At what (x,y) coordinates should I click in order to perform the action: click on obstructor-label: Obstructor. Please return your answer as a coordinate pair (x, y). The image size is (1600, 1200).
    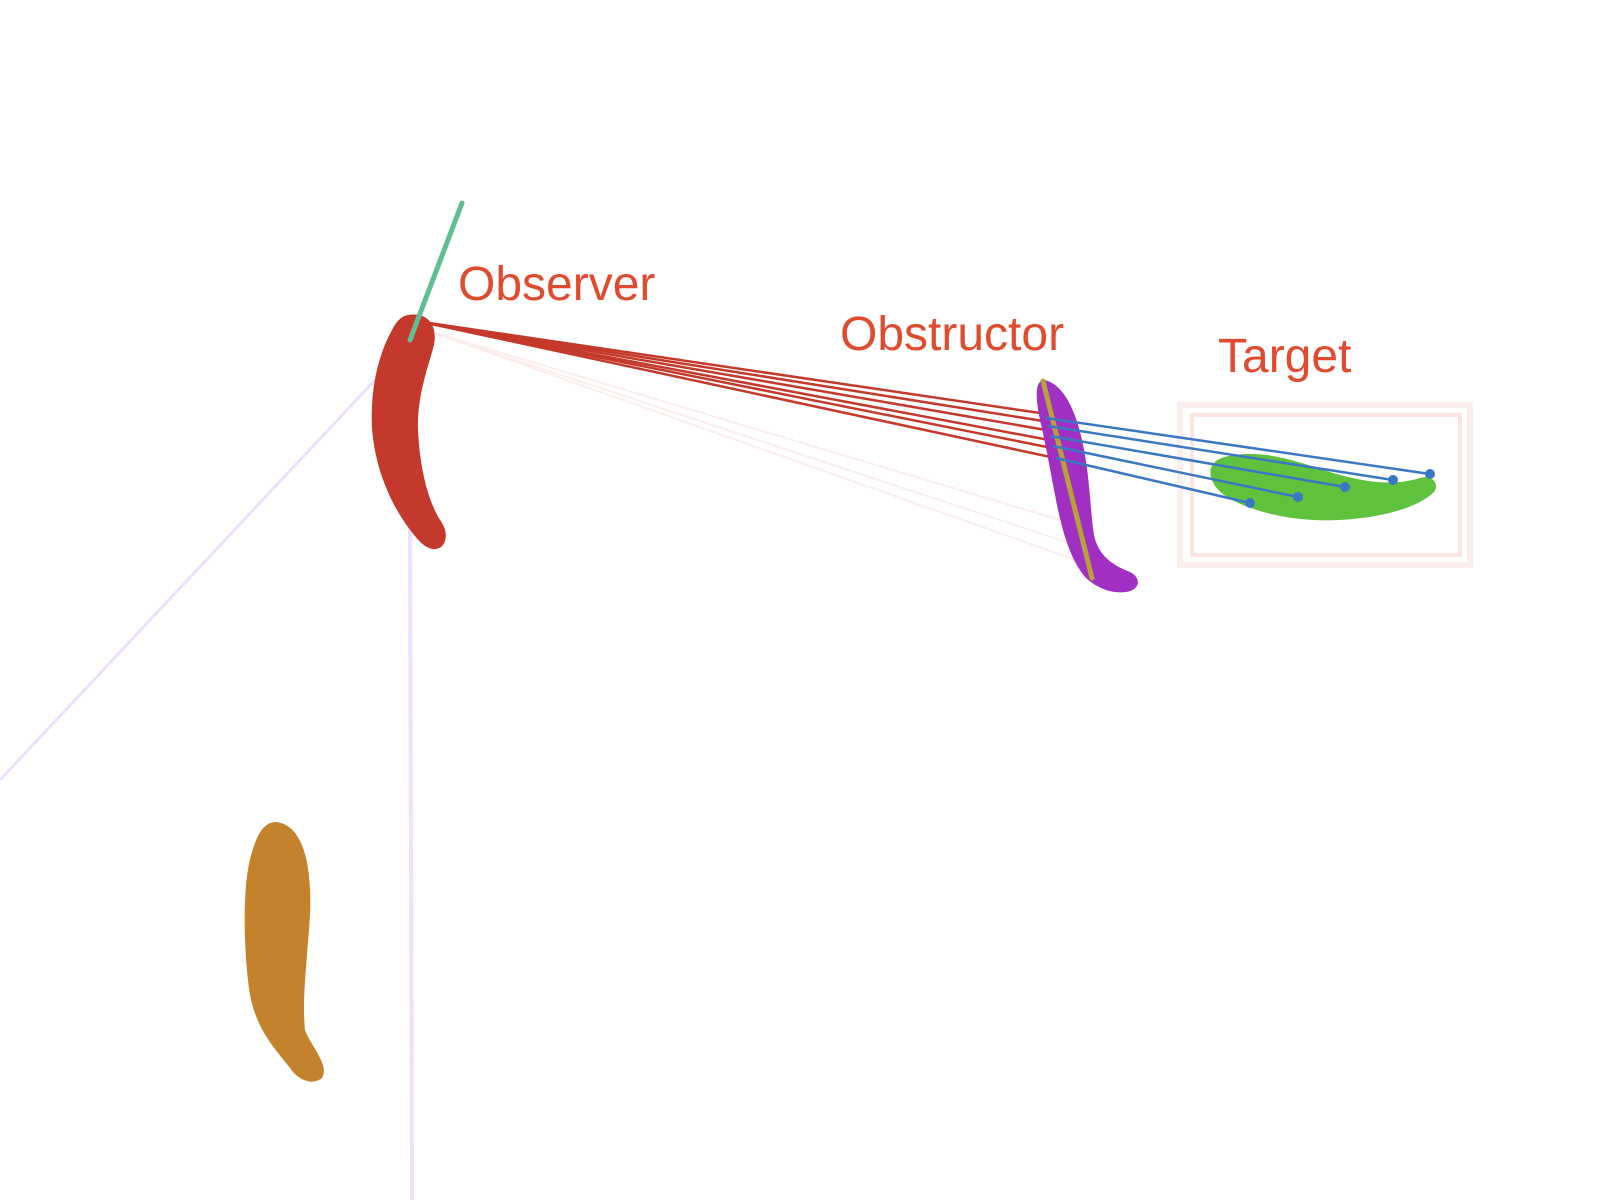
    Looking at the image, I should click on (952, 334).